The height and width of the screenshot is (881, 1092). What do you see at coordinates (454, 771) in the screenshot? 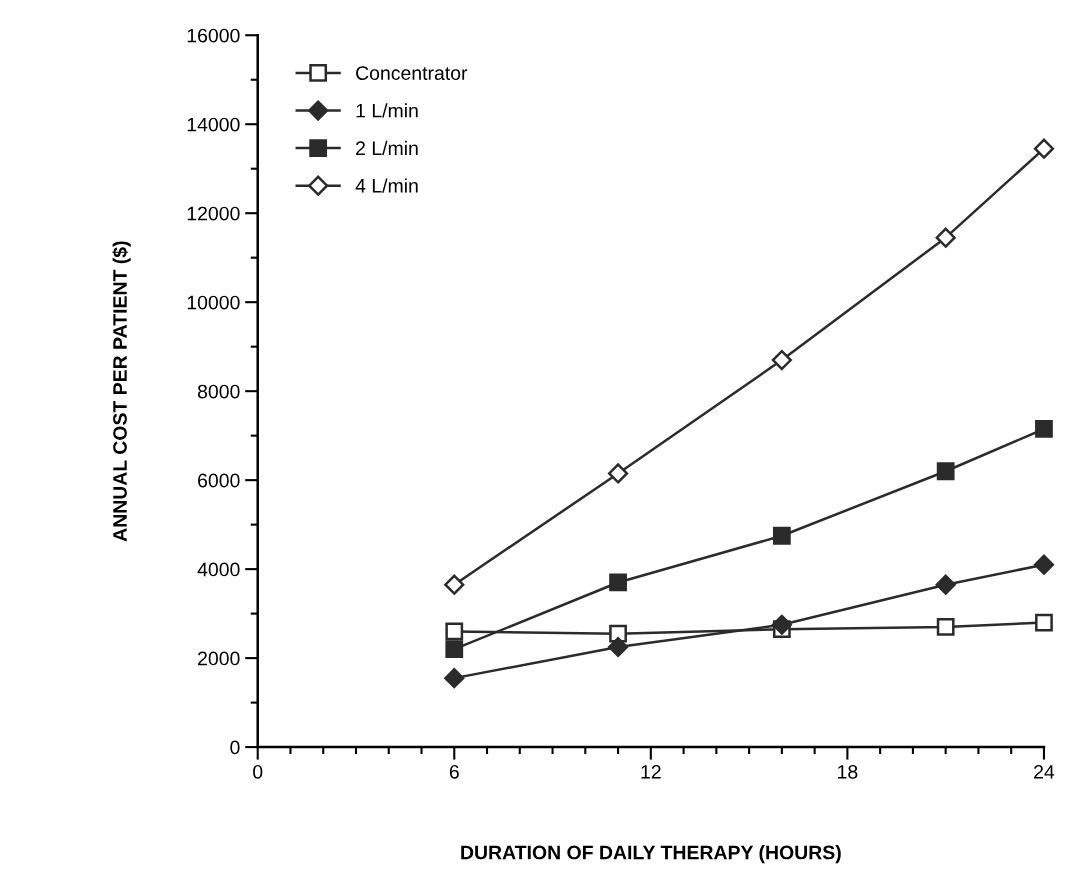
I see `x-tick-label: 6` at bounding box center [454, 771].